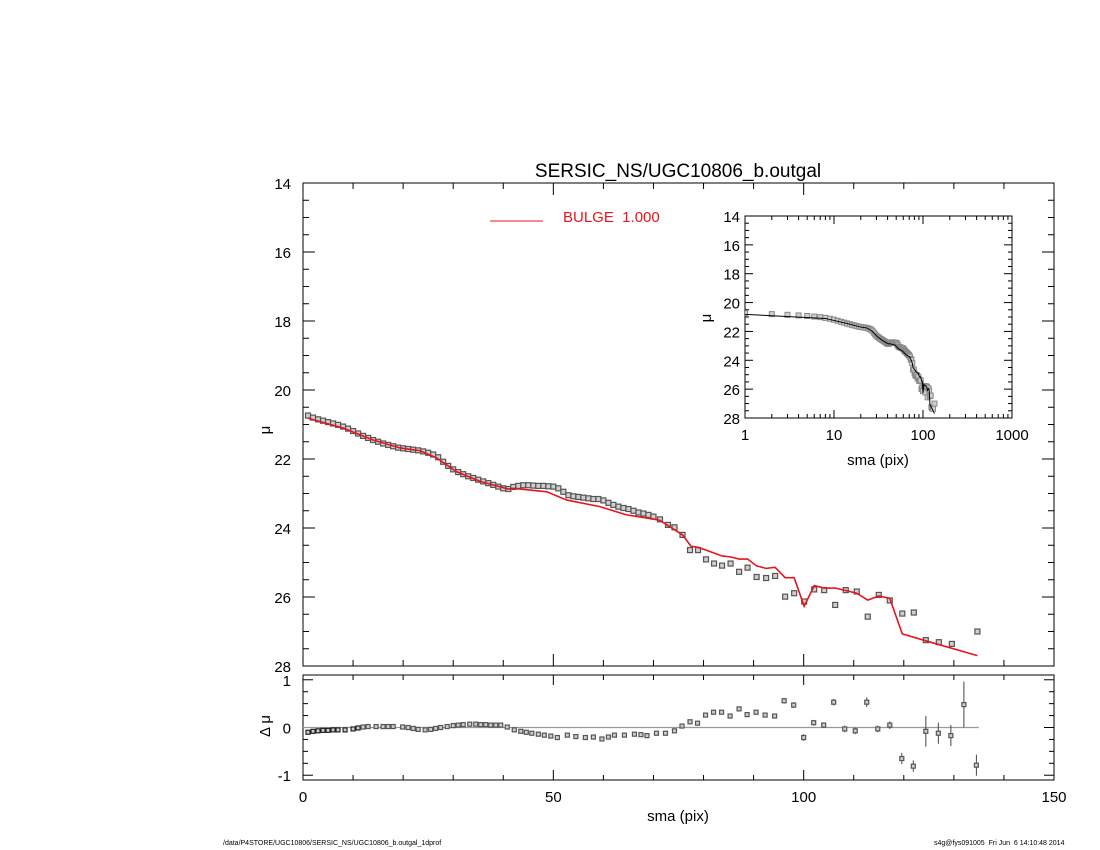 The height and width of the screenshot is (850, 1100). What do you see at coordinates (678, 816) in the screenshot?
I see `x-axis-label: sma (pix)` at bounding box center [678, 816].